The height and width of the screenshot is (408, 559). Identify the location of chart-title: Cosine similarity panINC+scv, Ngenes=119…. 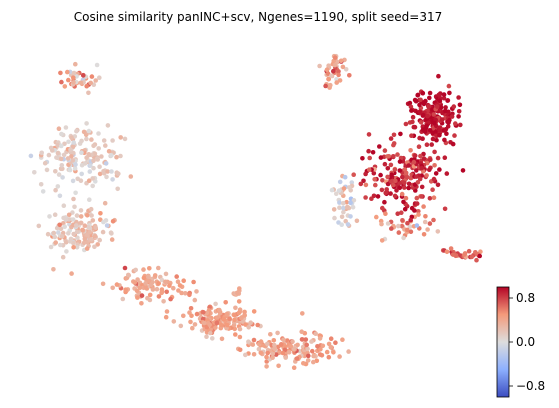
(258, 17).